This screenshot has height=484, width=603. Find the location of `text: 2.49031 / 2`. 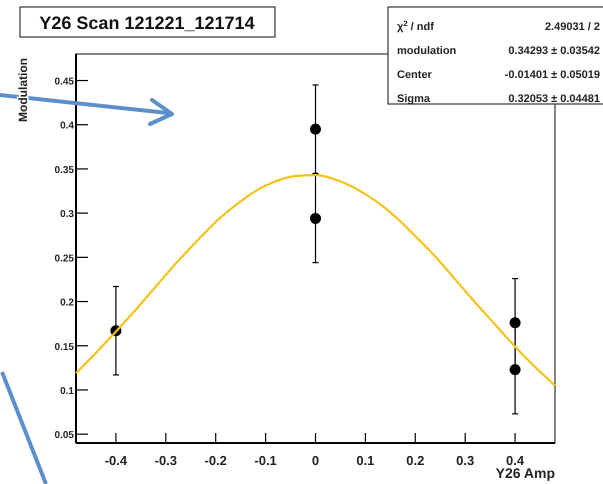

text: 2.49031 / 2 is located at coordinates (572, 27).